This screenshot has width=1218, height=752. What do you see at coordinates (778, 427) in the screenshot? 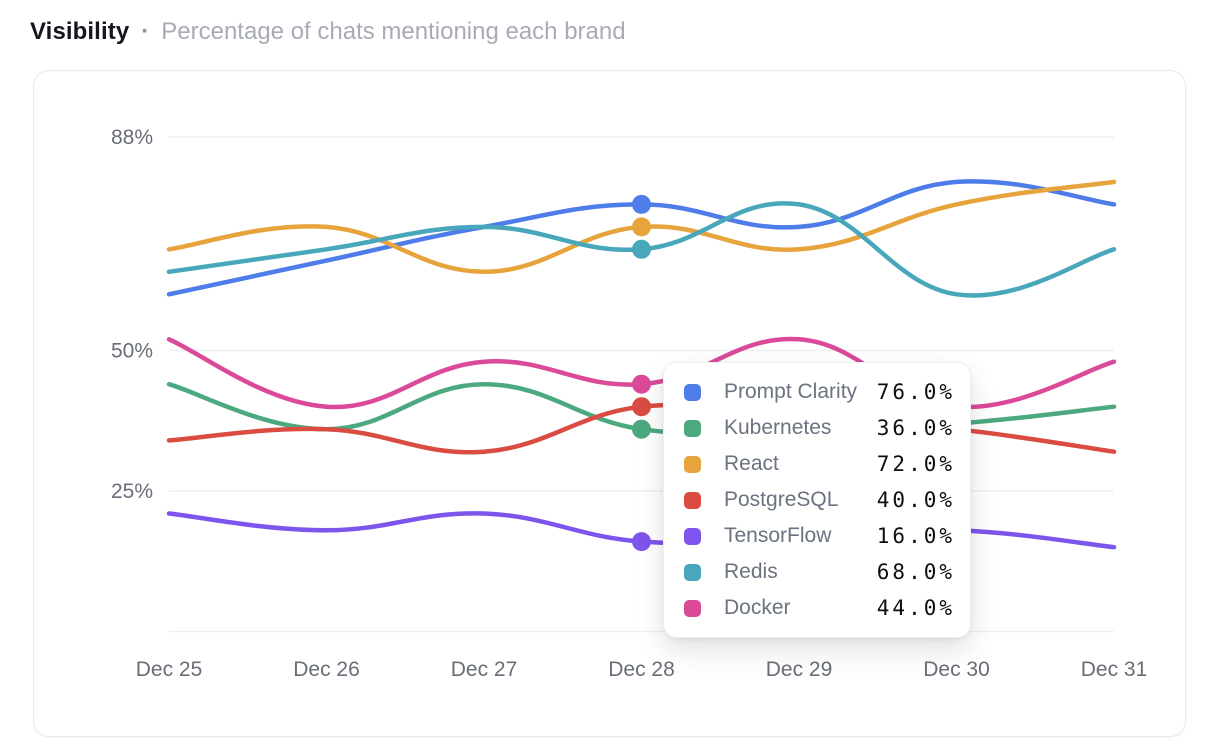
I see `tooltip-series-label: Kubernetes` at bounding box center [778, 427].